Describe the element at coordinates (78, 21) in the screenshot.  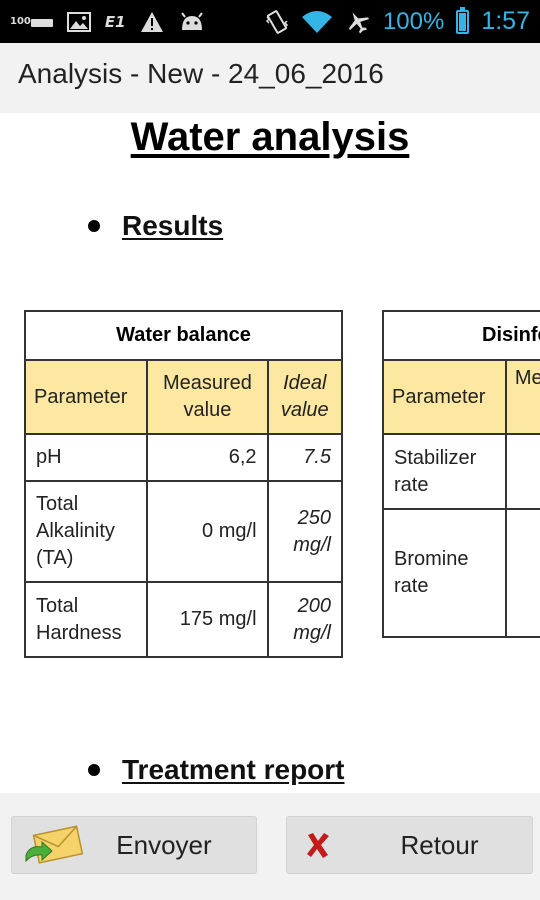
I see `image-icon` at that location.